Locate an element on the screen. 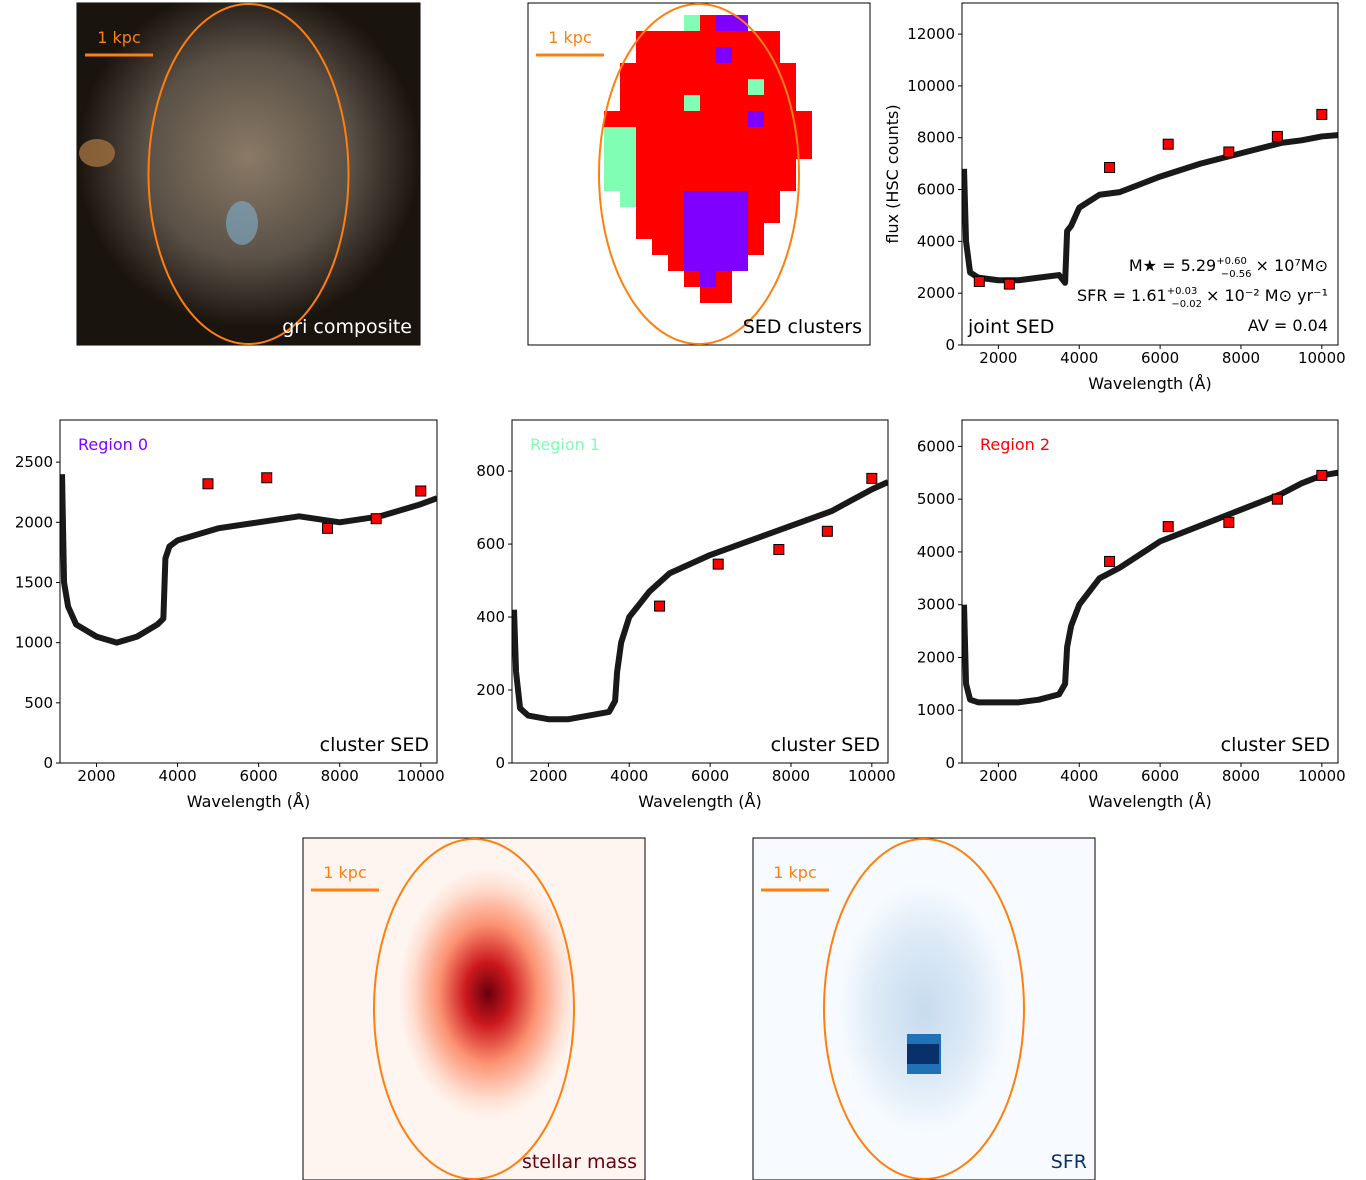 The image size is (1366, 1180). annotation-rest: × 10⁷M⊙ is located at coordinates (1292, 265).